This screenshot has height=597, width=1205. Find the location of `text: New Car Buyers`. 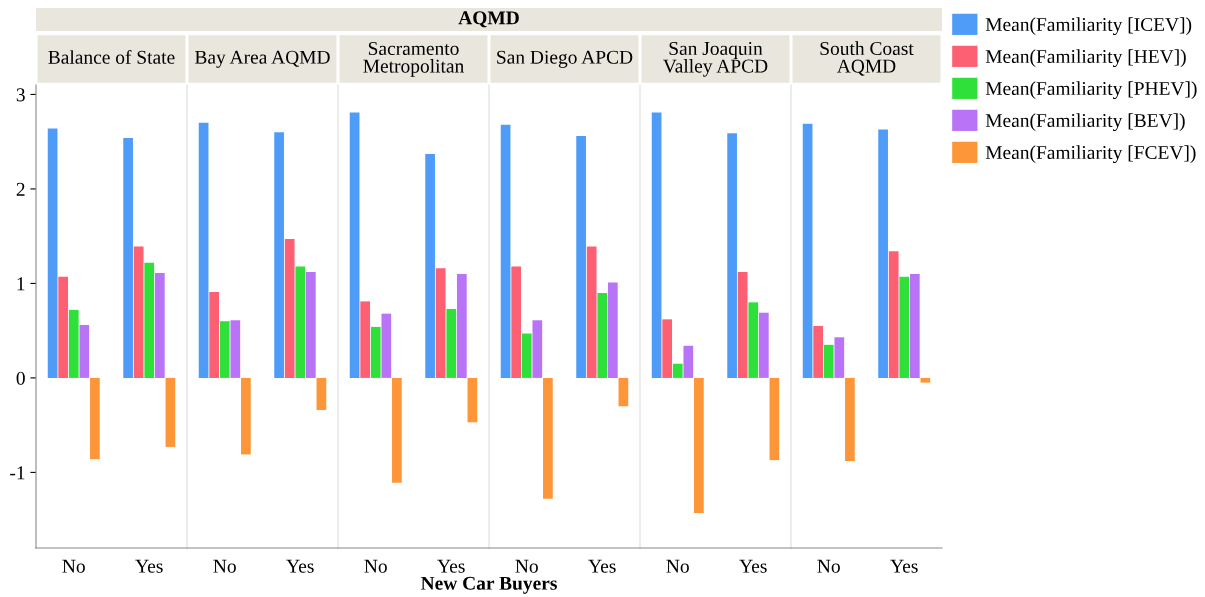

text: New Car Buyers is located at coordinates (488, 585).